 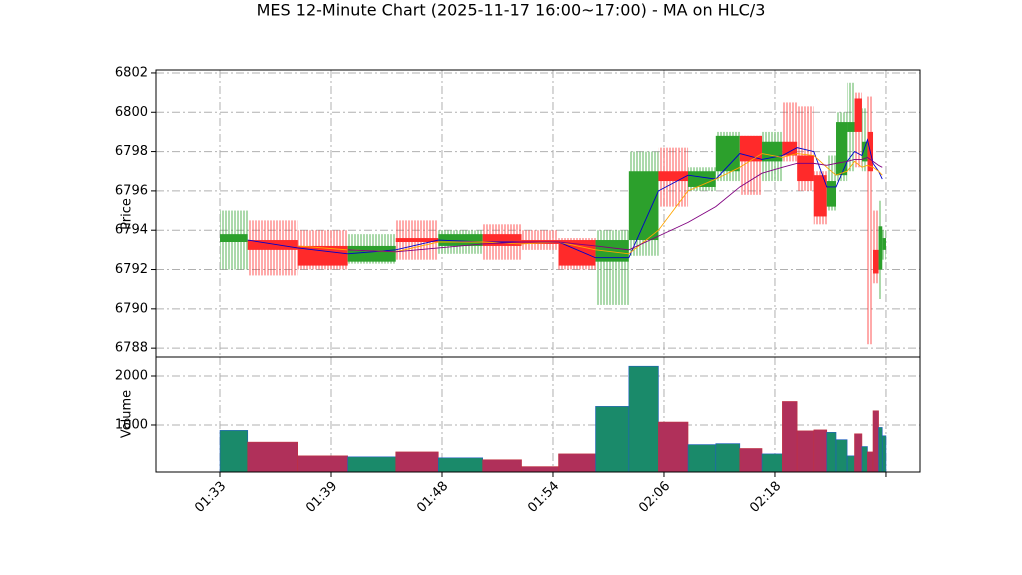 What do you see at coordinates (127, 414) in the screenshot?
I see `volume-axis-label: Volume` at bounding box center [127, 414].